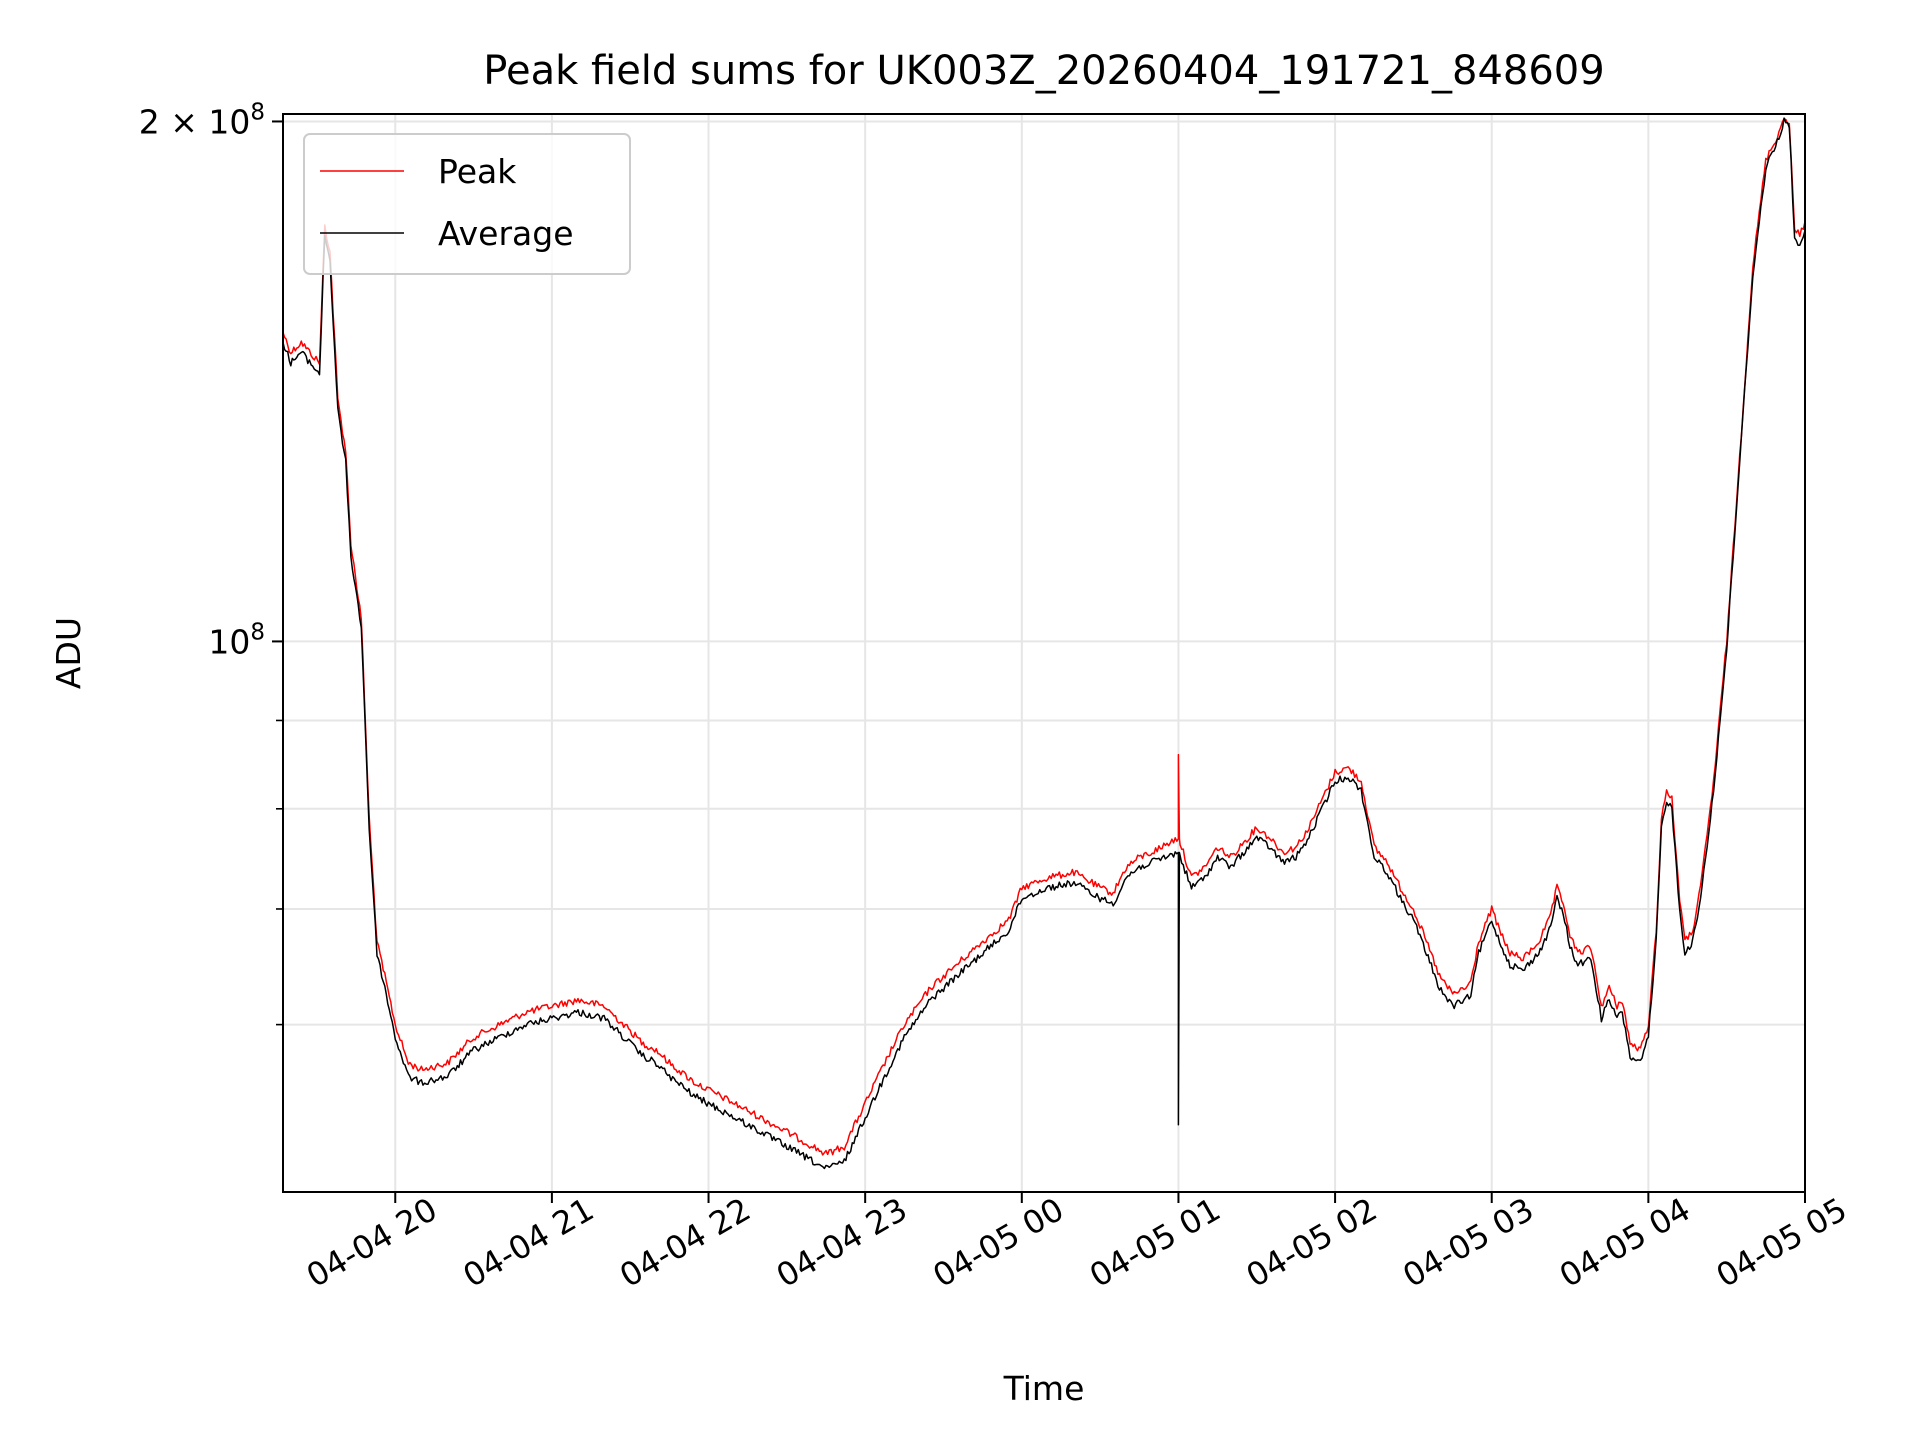  What do you see at coordinates (1044, 1388) in the screenshot?
I see `x-axis-label: Time` at bounding box center [1044, 1388].